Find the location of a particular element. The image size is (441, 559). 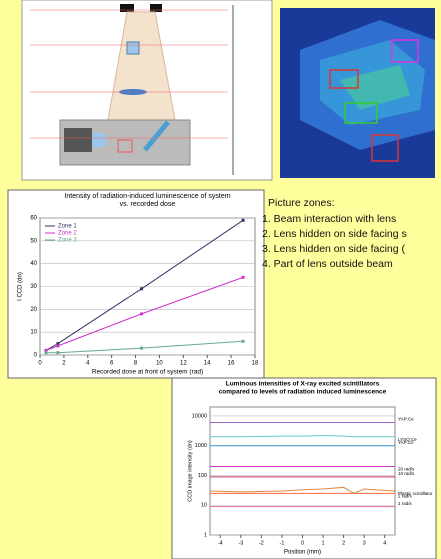

x-tick-label: -2 is located at coordinates (261, 543).